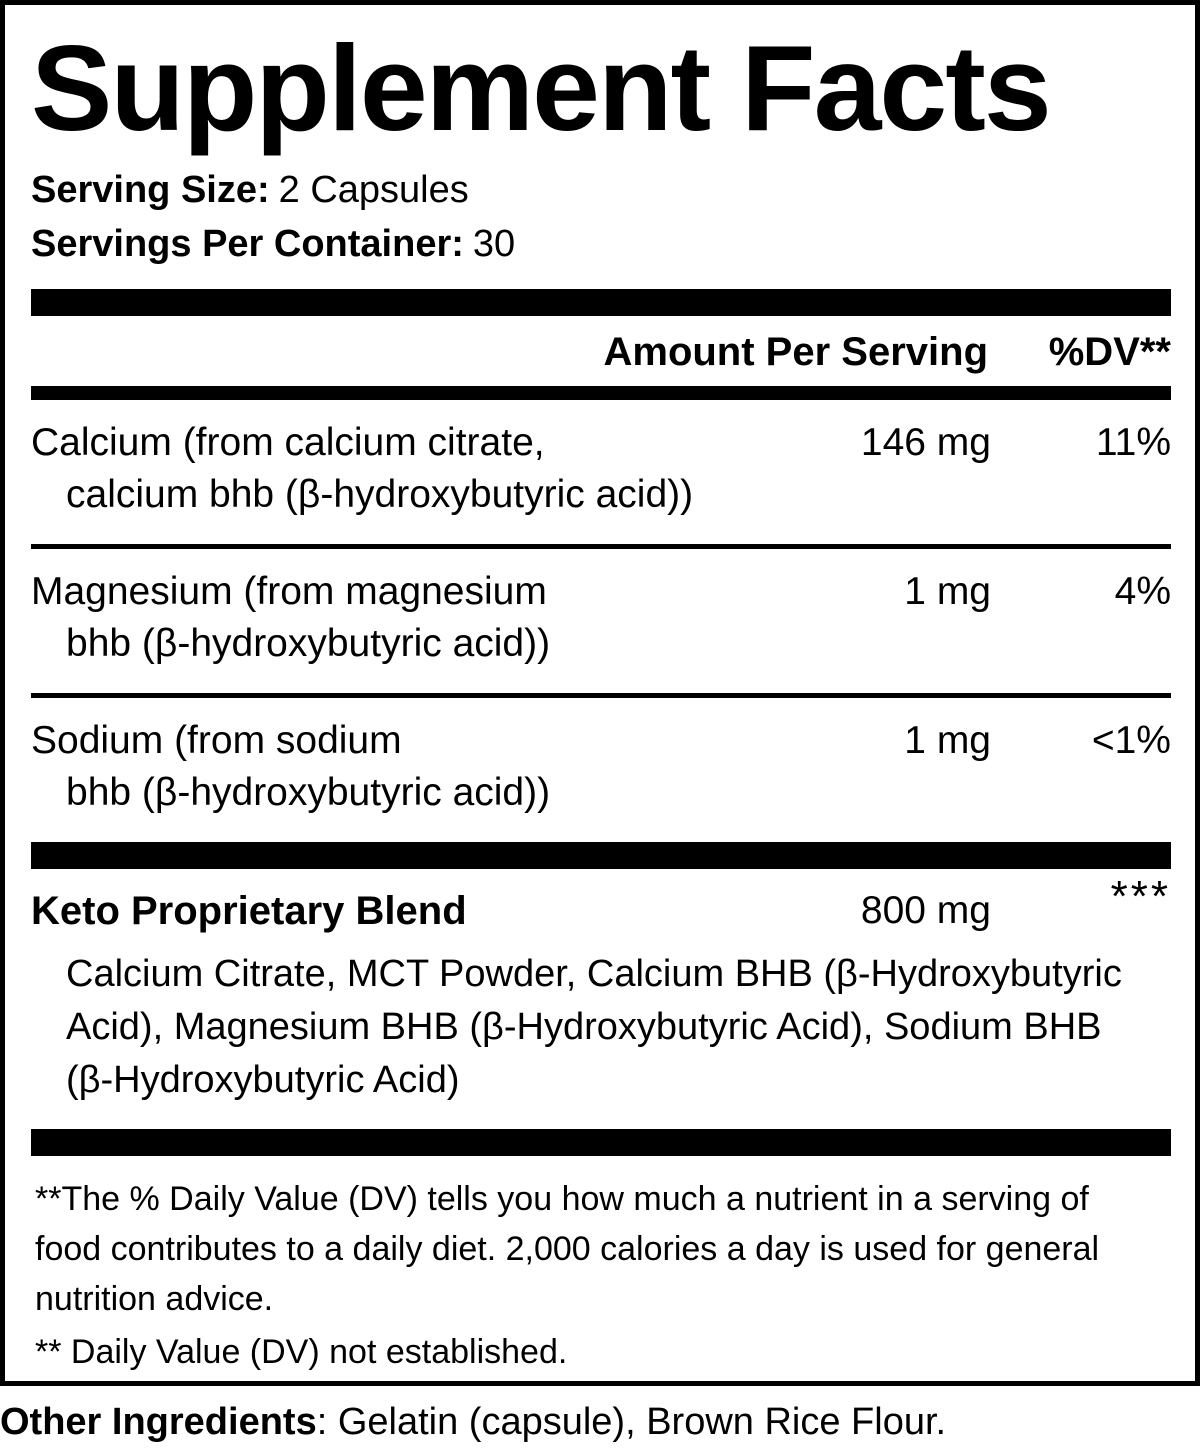 The image size is (1200, 1448). I want to click on nutrient-name-line1: Magnesium (from magnesium, so click(289, 591).